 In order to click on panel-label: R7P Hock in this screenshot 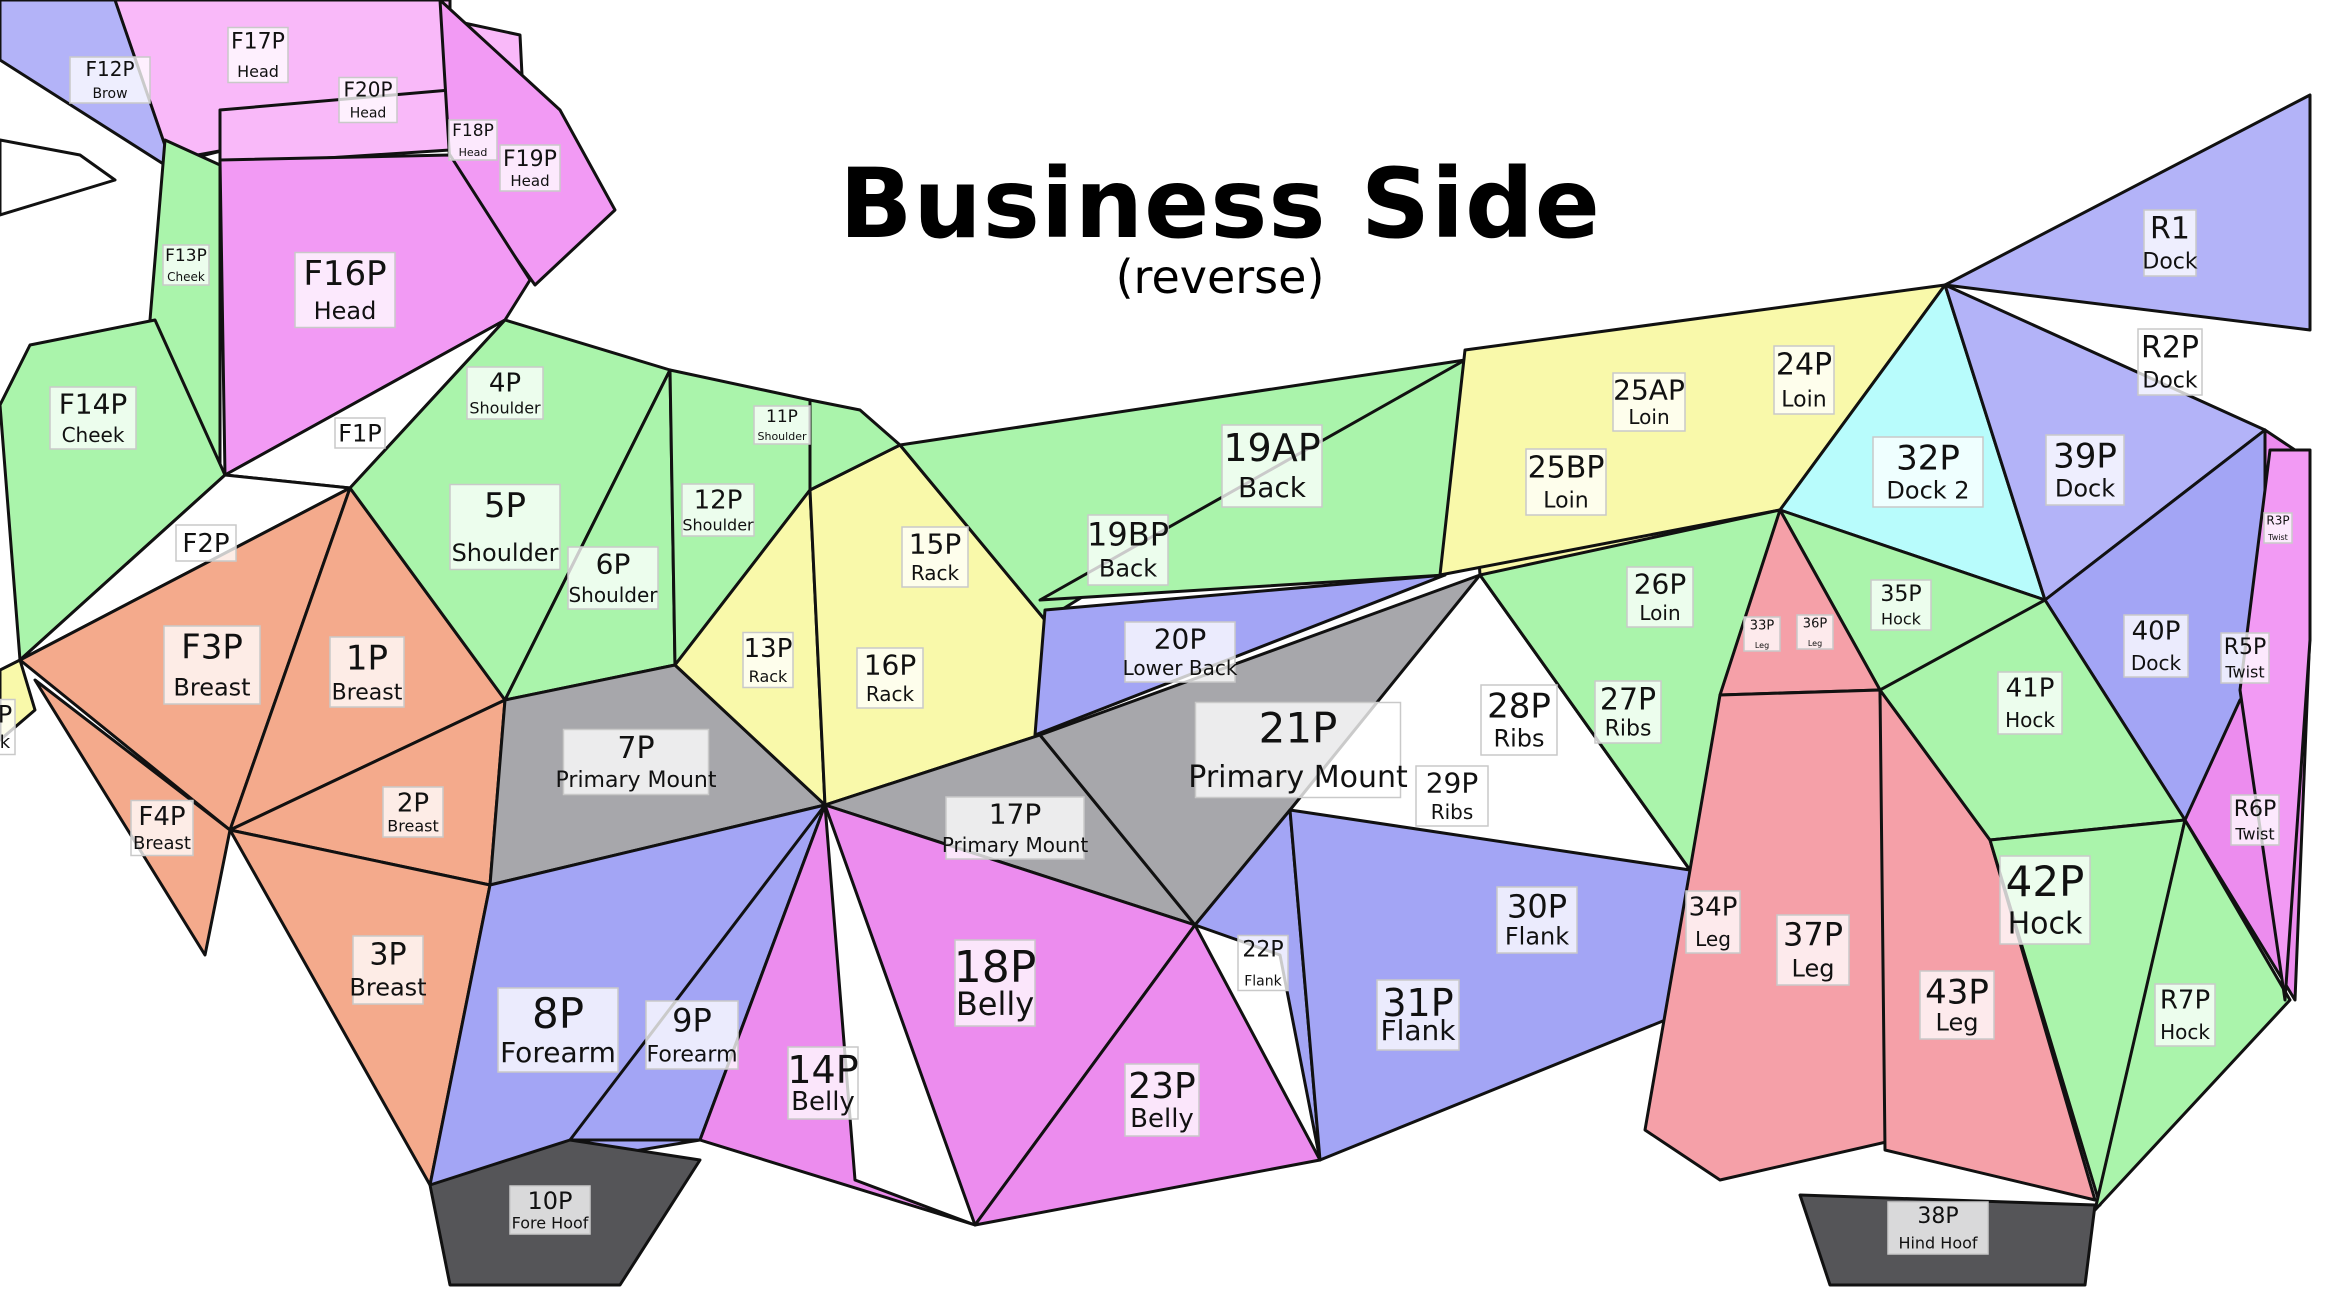, I will do `click(2185, 1015)`.